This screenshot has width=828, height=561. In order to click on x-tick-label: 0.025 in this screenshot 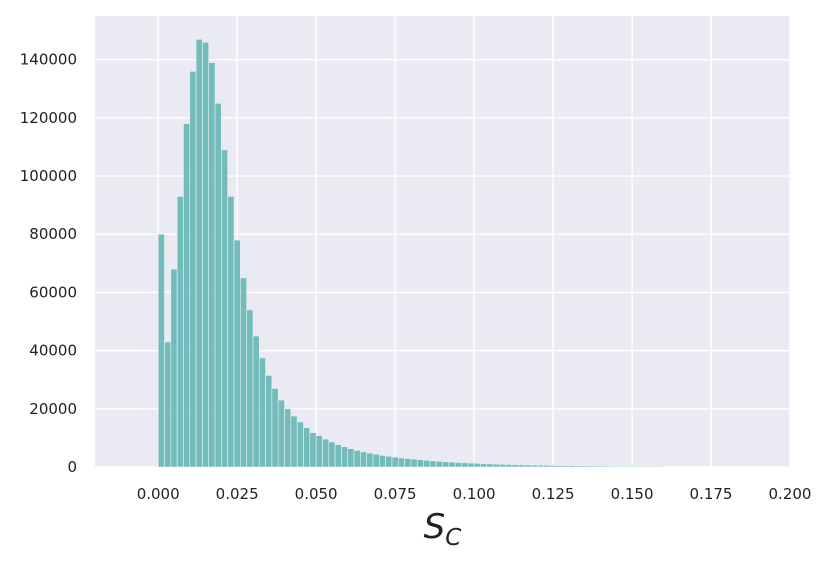, I will do `click(237, 494)`.